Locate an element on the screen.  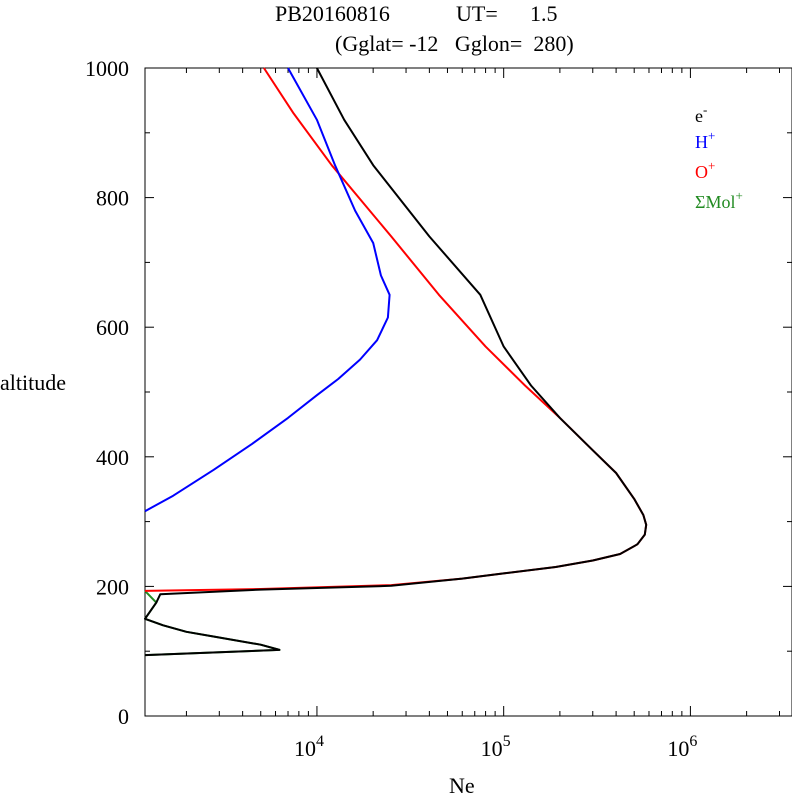
x-tick-label: 10⁵ is located at coordinates (496, 747).